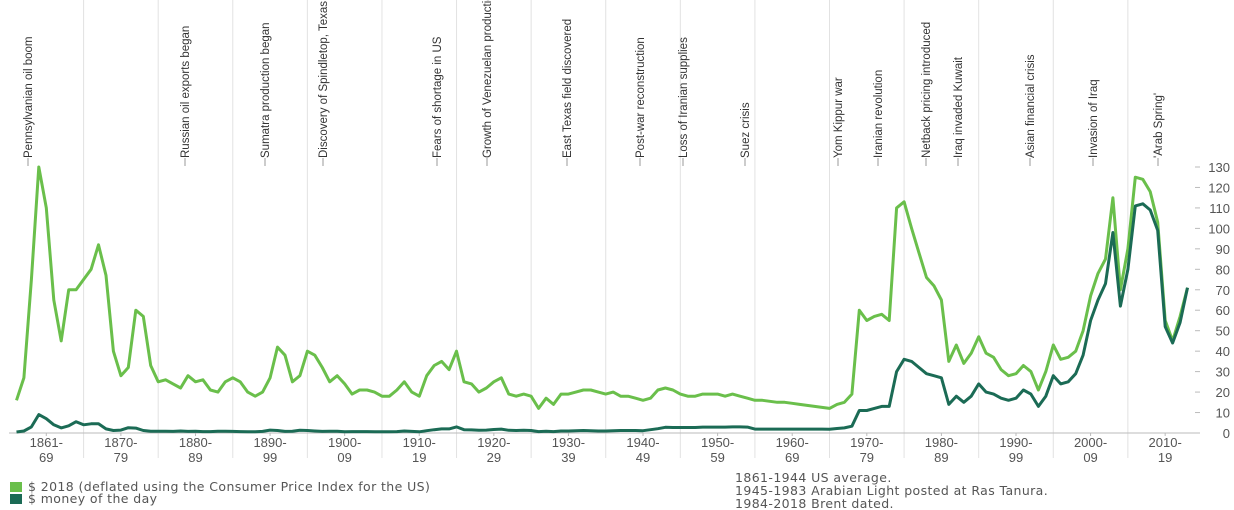  I want to click on x-tick-label-line: 1880-, so click(195, 442).